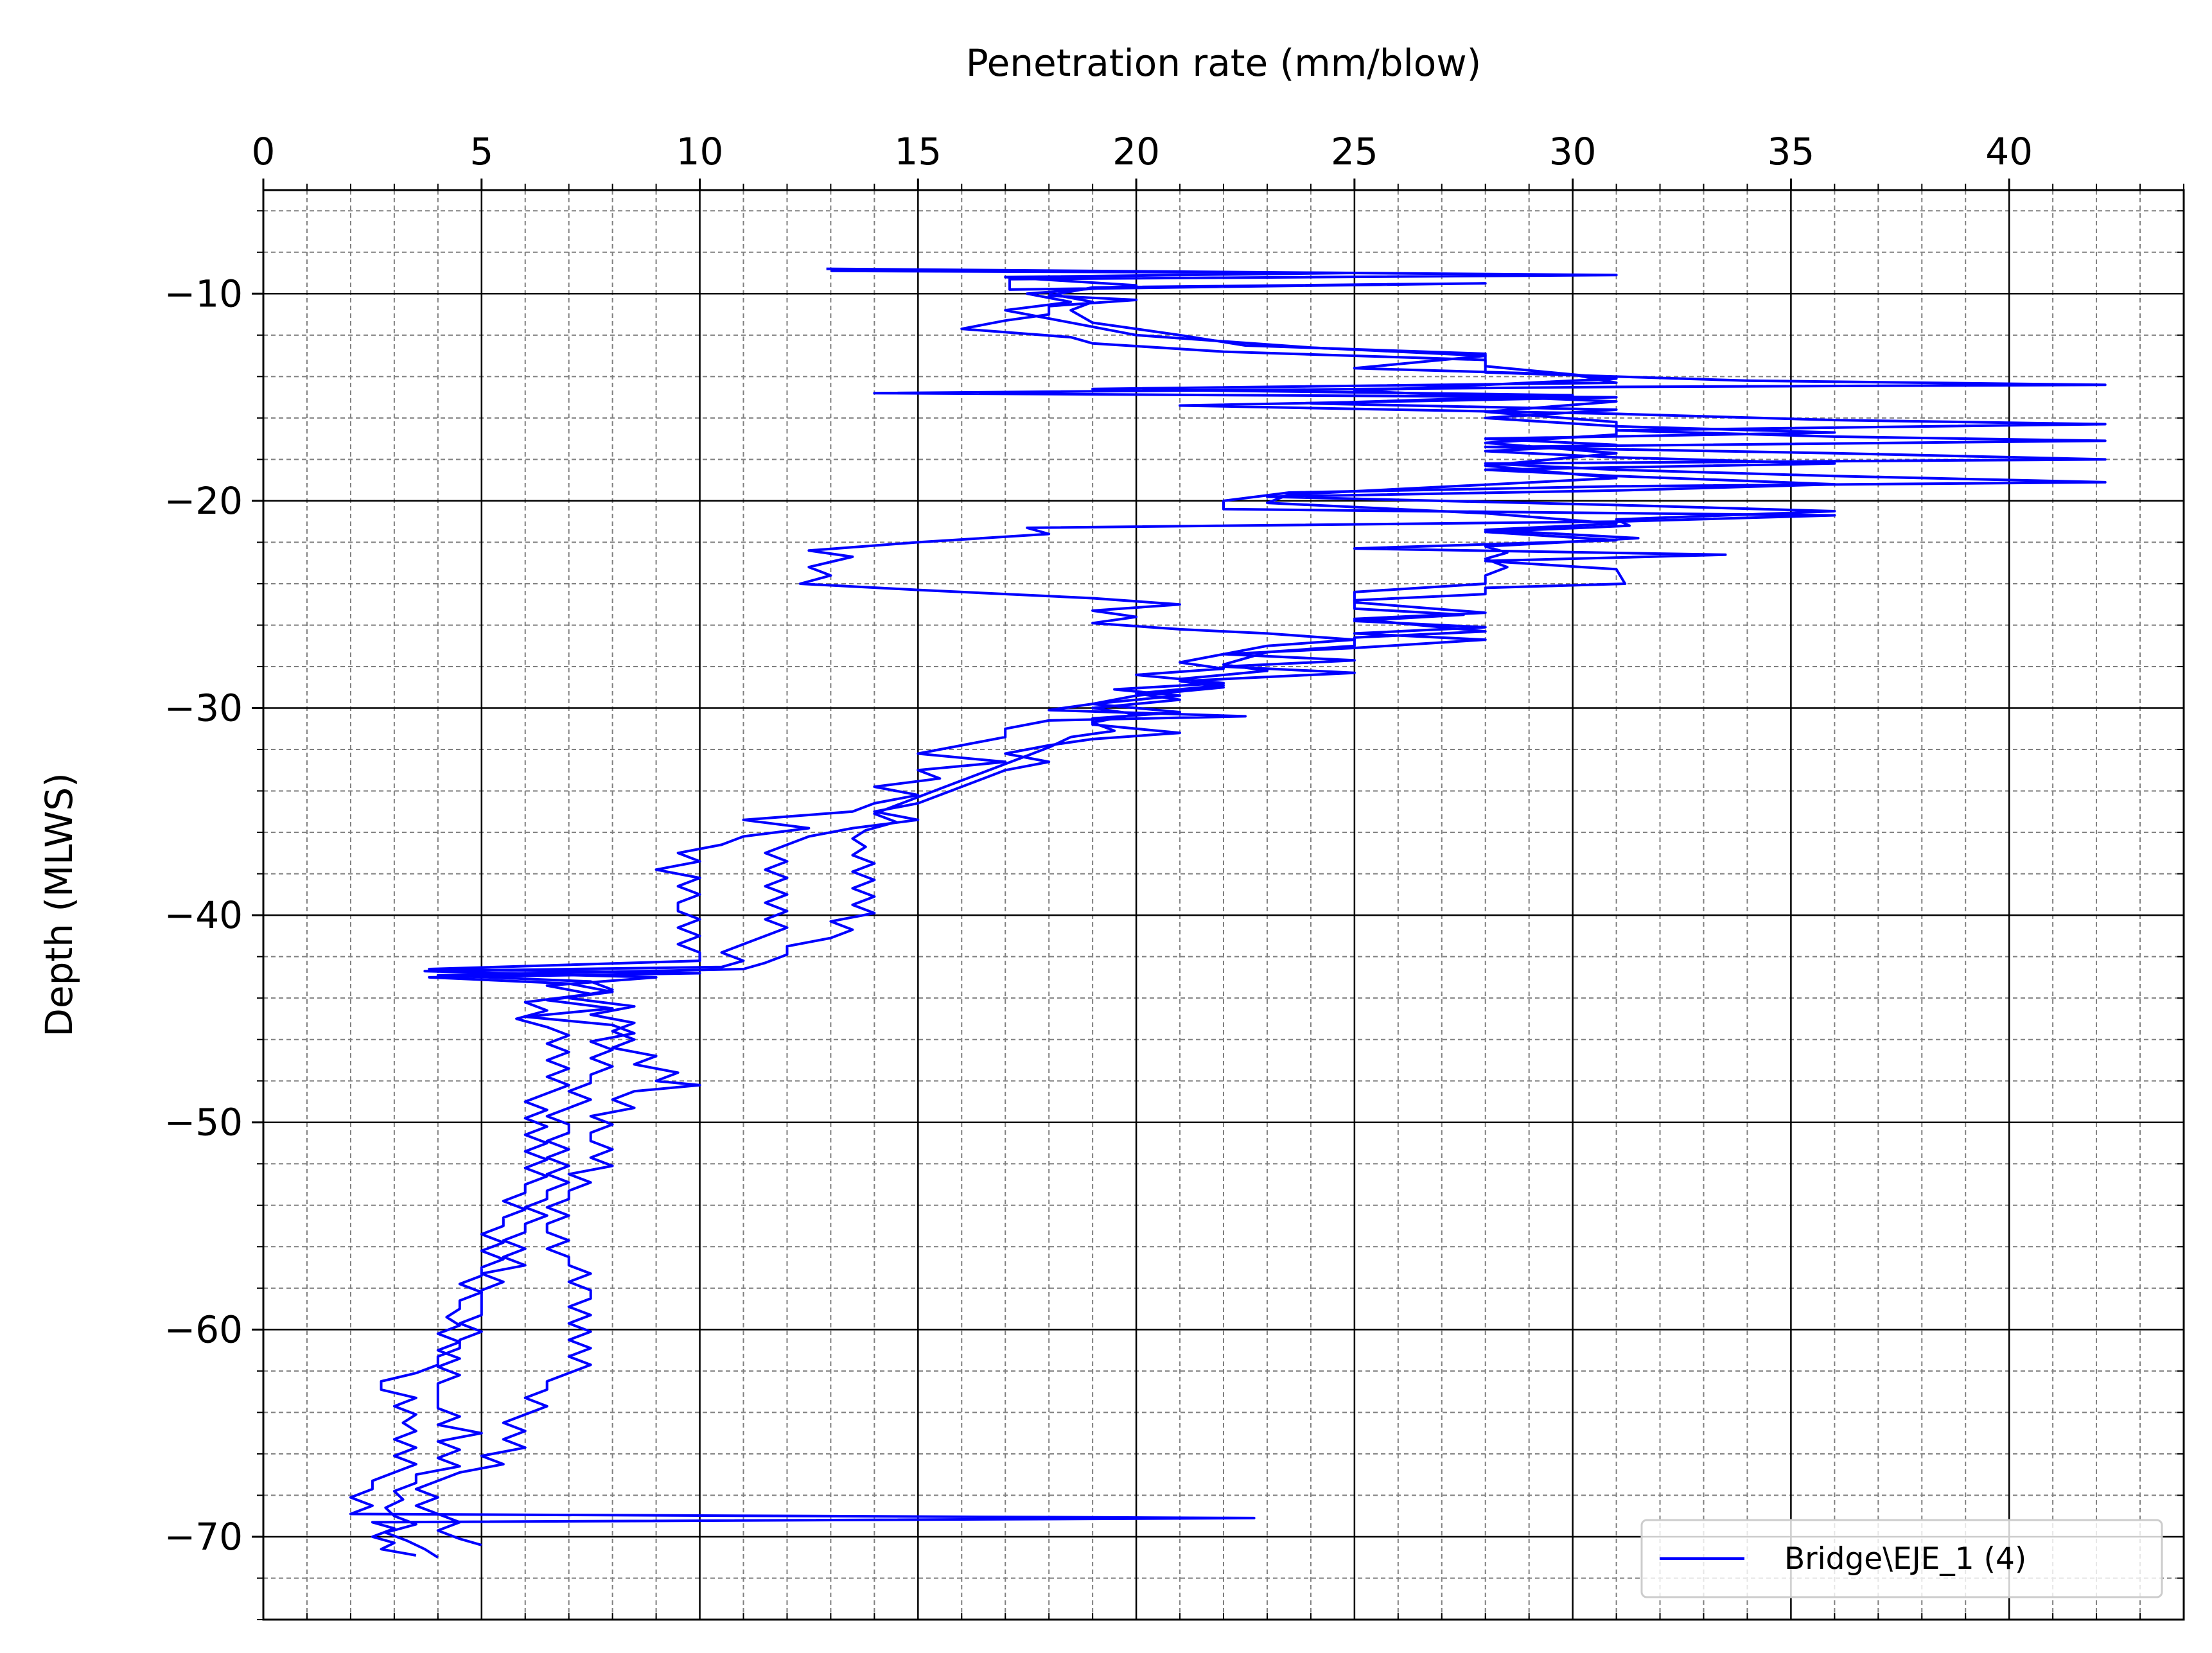 The image size is (2212, 1653). What do you see at coordinates (204, 1122) in the screenshot?
I see `y-tick-label: −50` at bounding box center [204, 1122].